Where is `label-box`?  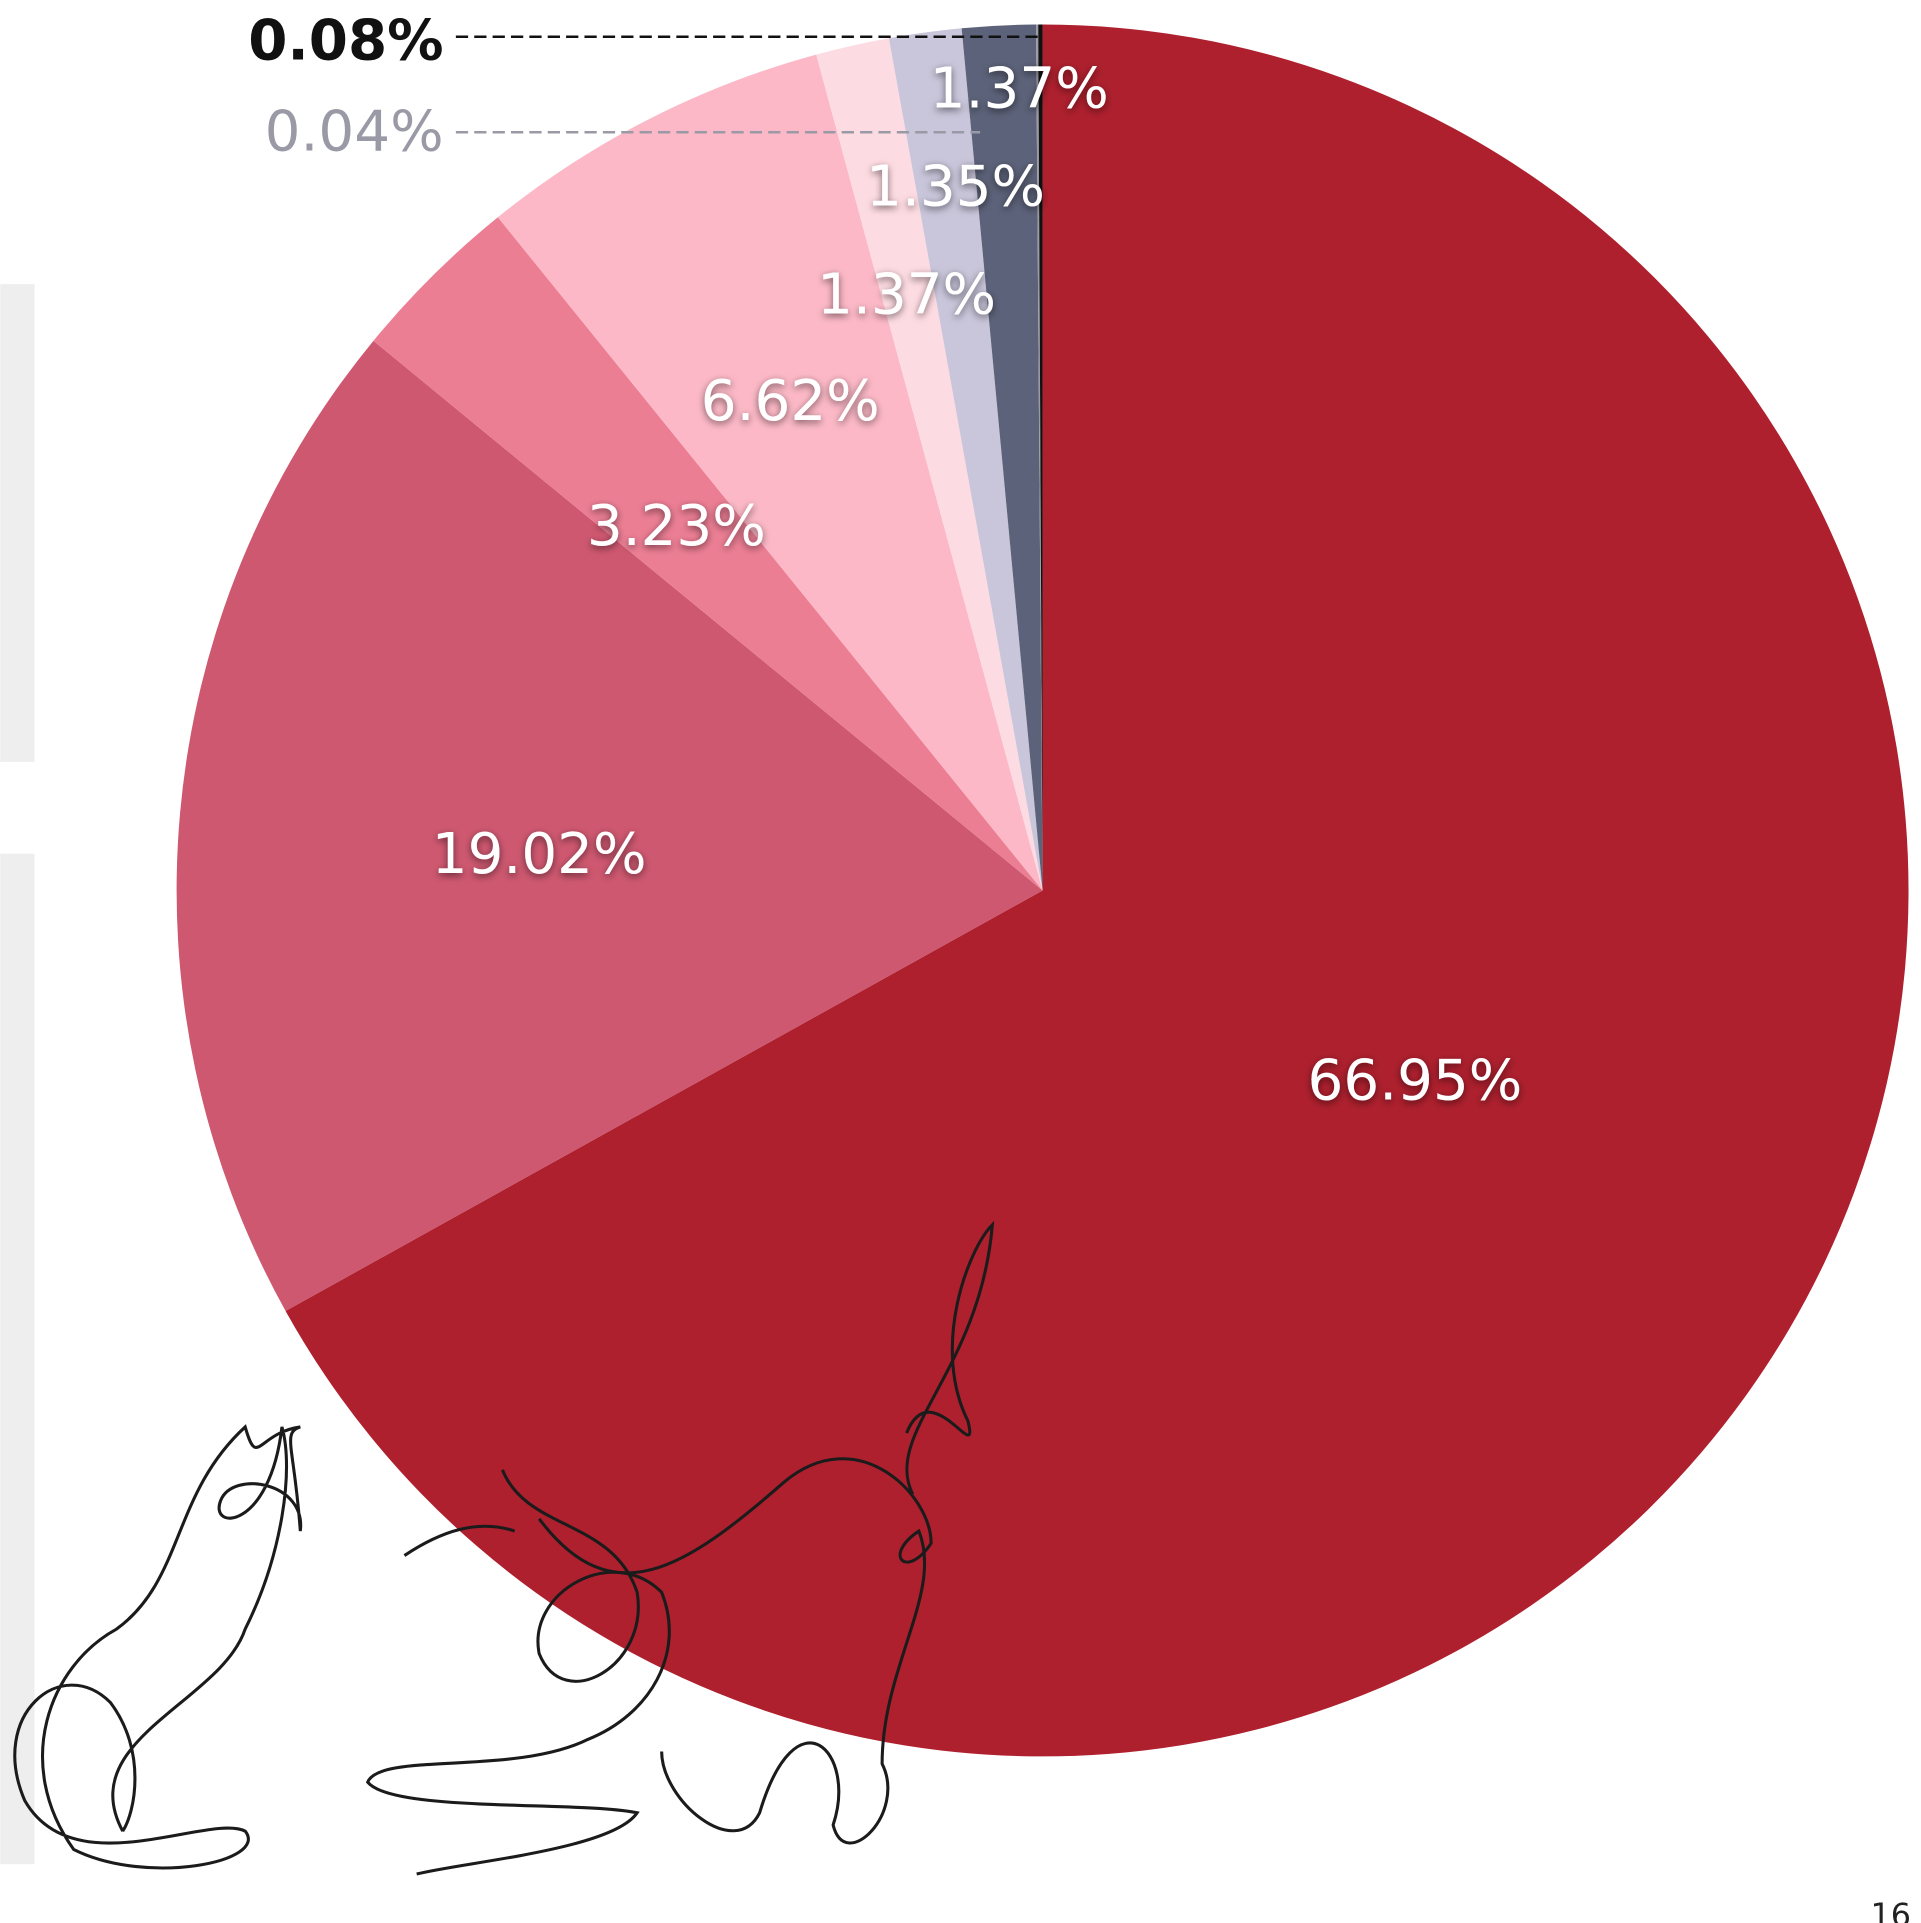
label-box is located at coordinates (349, 86).